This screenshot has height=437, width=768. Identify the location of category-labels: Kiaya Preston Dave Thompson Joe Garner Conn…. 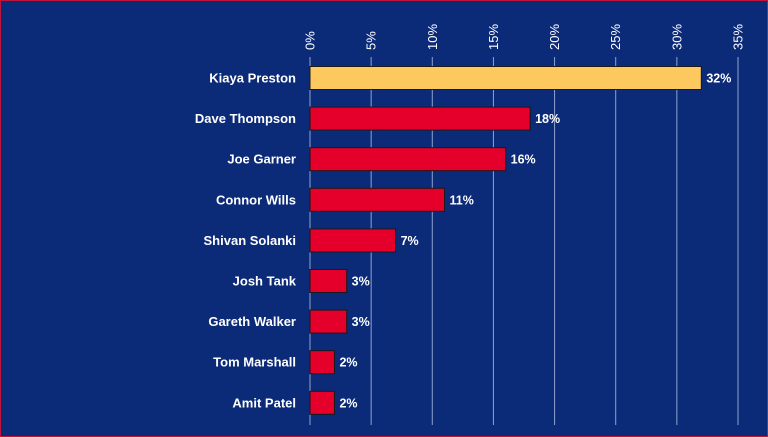
(246, 241).